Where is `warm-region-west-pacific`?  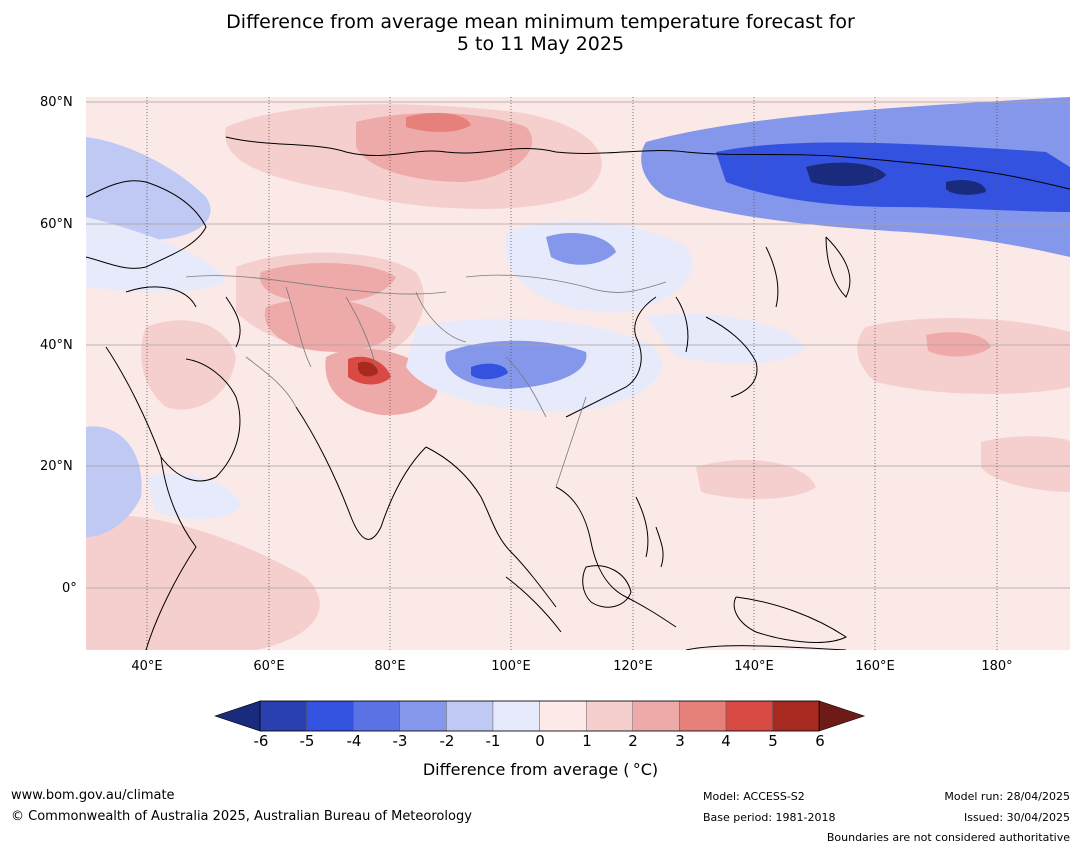
warm-region-west-pacific is located at coordinates (756, 479).